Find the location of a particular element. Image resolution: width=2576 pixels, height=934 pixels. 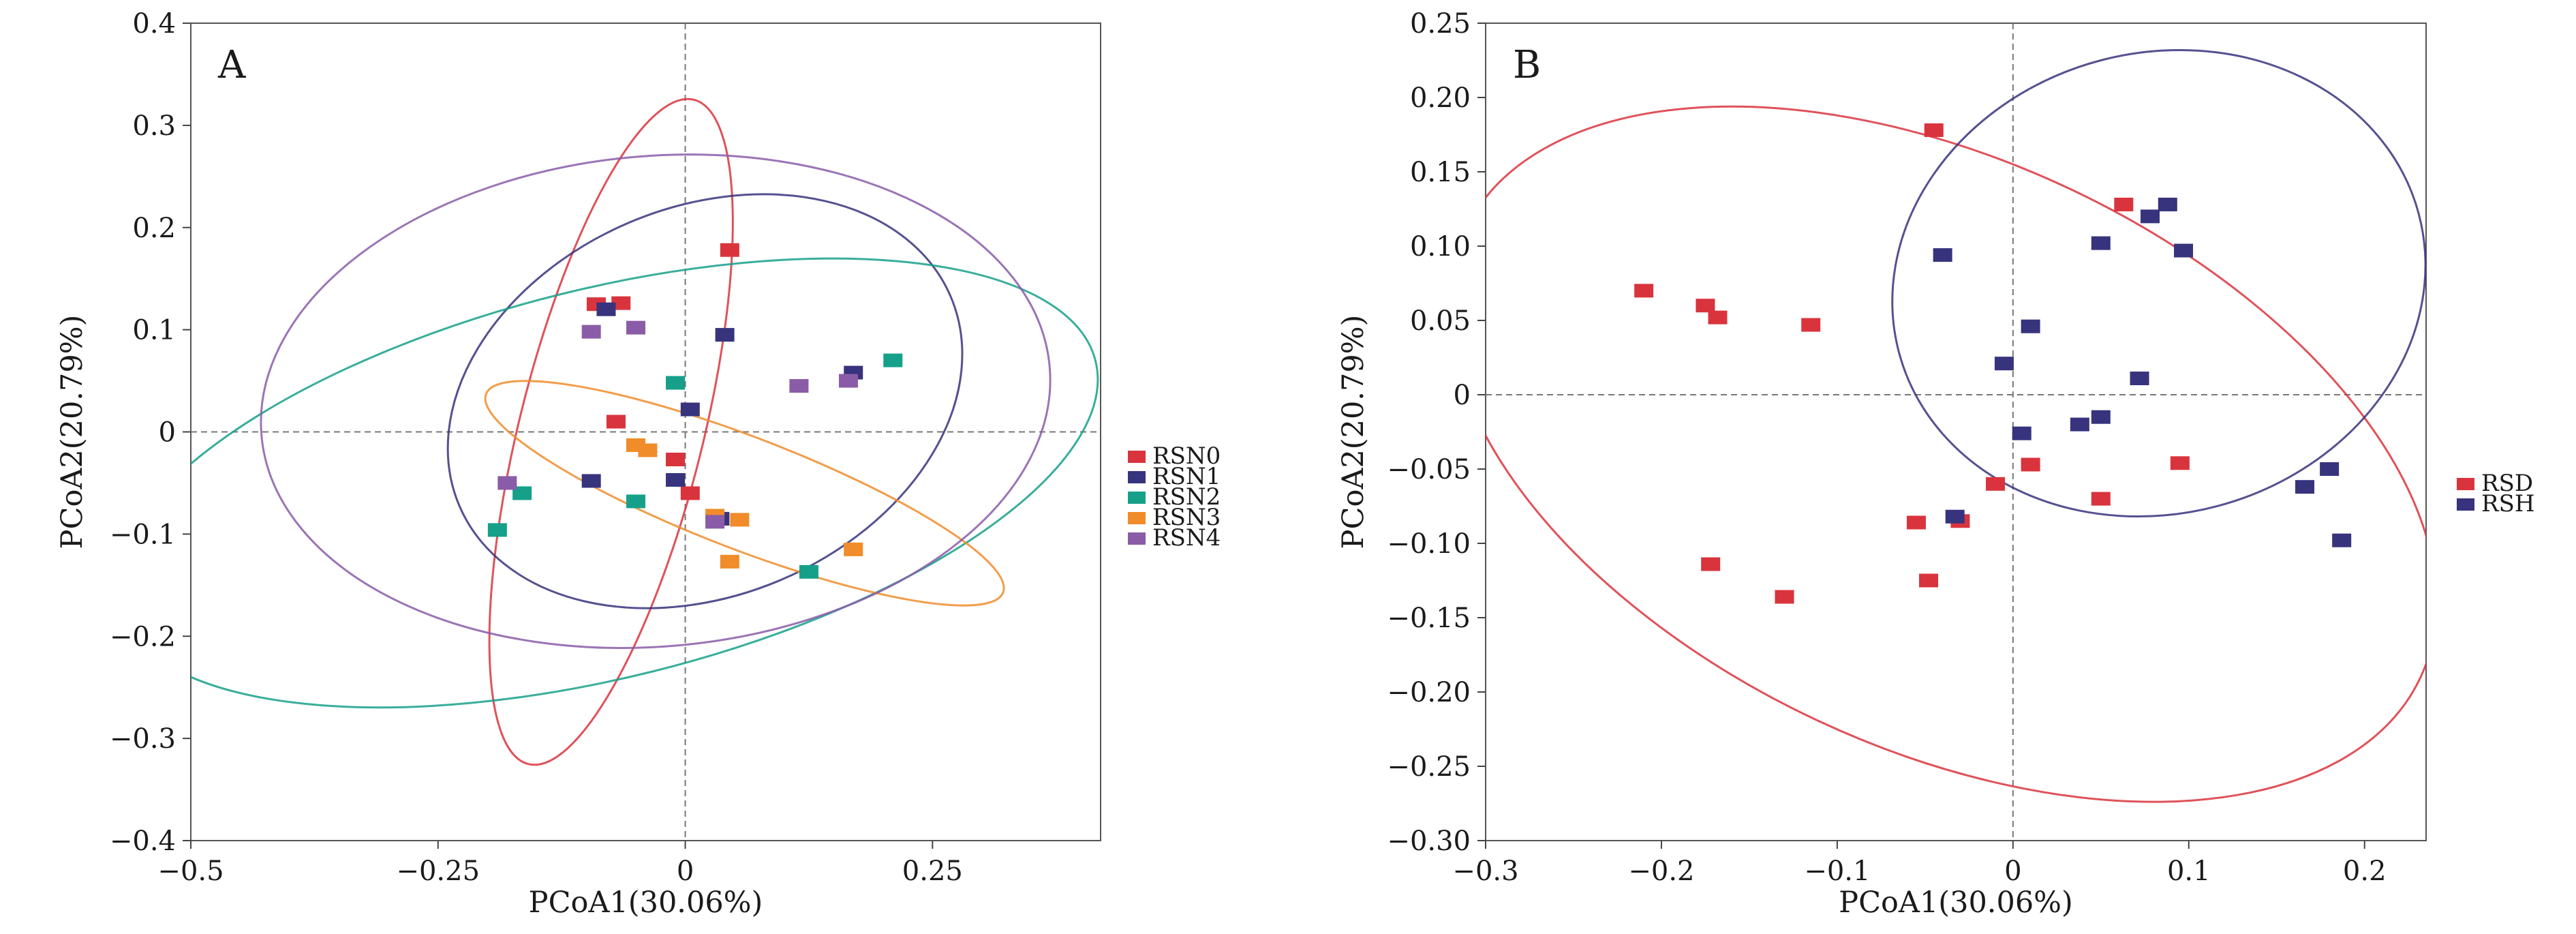

y-tick-label: −0.10 is located at coordinates (1429, 544).